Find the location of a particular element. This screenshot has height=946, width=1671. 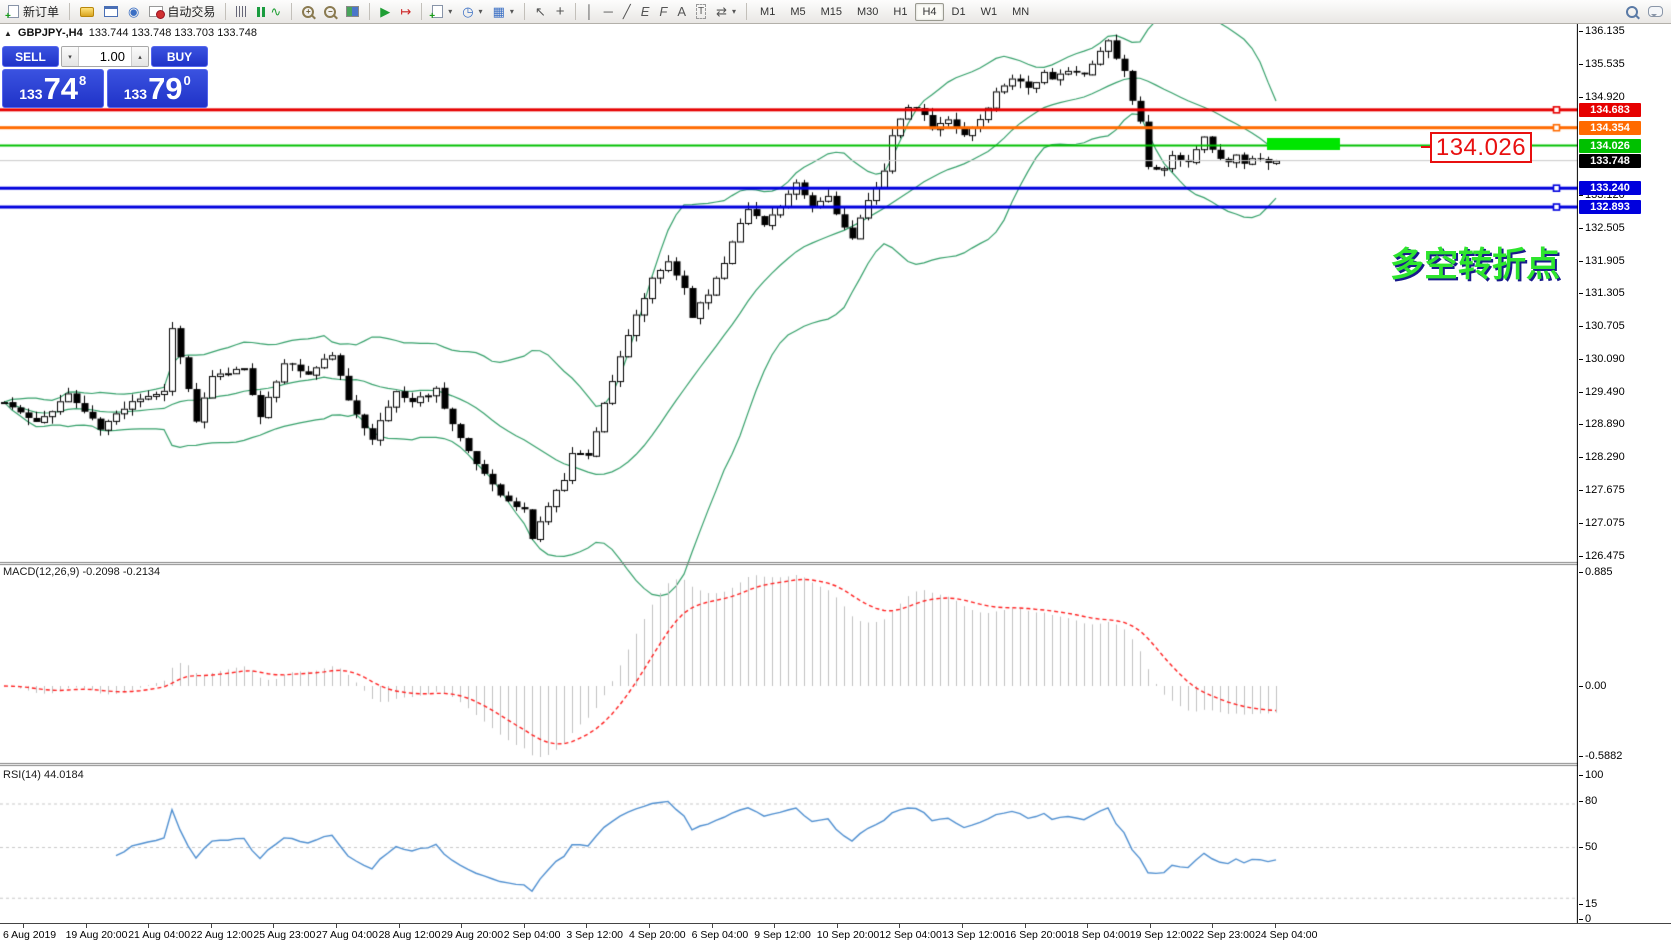

price-tick-label: 128.290 is located at coordinates (1602, 456).